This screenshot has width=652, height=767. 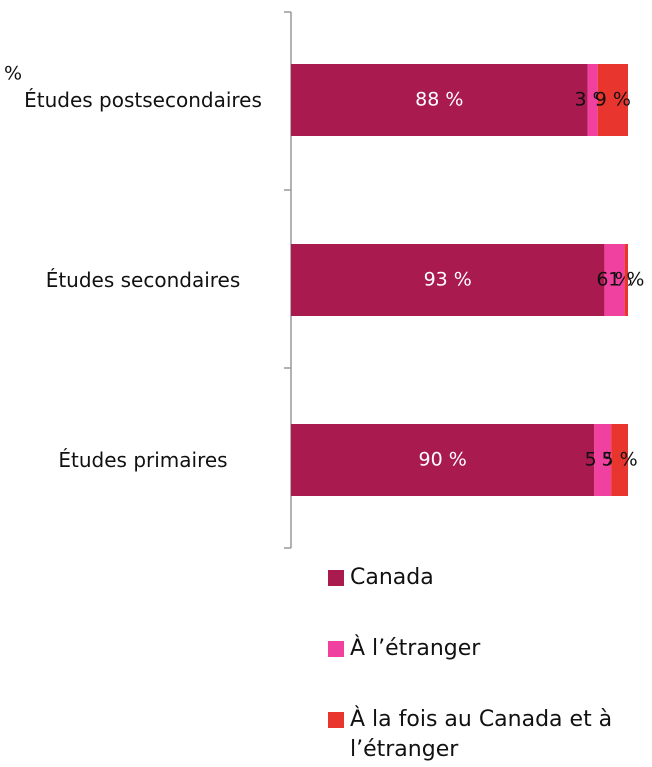 What do you see at coordinates (415, 648) in the screenshot?
I see `legend-label: À l’étranger` at bounding box center [415, 648].